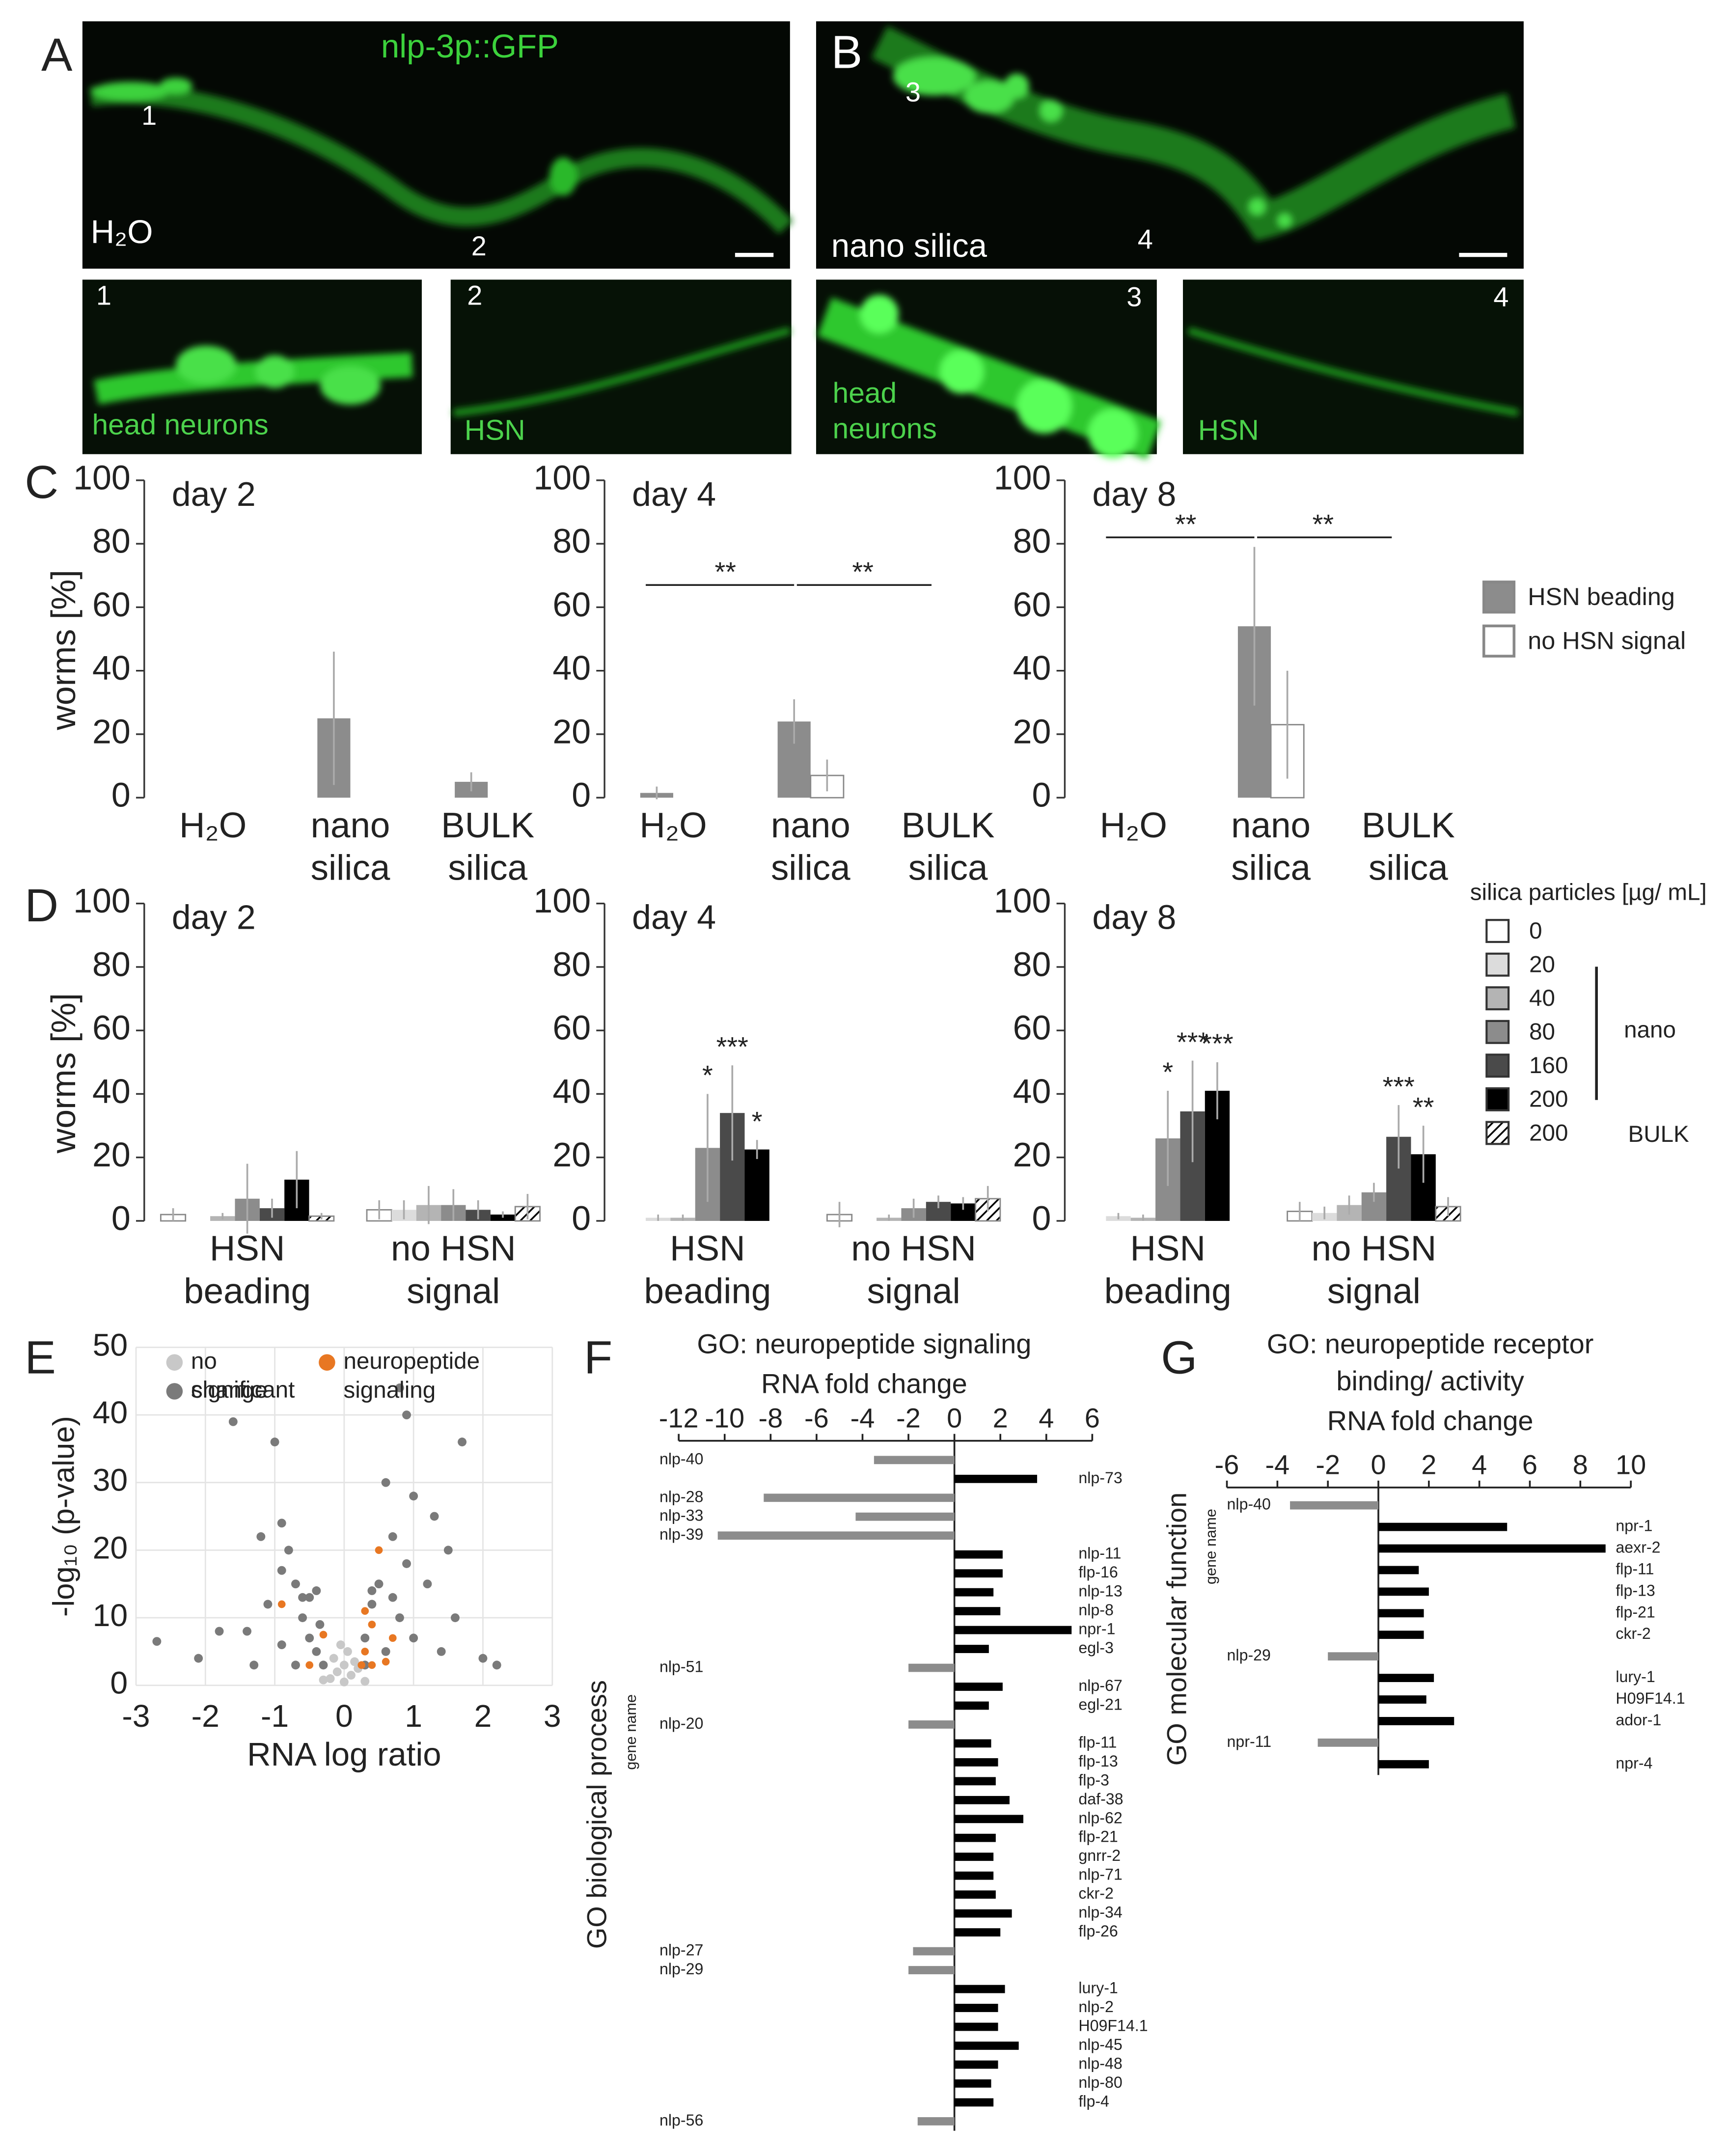 Image resolution: width=1727 pixels, height=2156 pixels. What do you see at coordinates (1133, 825) in the screenshot?
I see `x-tick-label: H₂O` at bounding box center [1133, 825].